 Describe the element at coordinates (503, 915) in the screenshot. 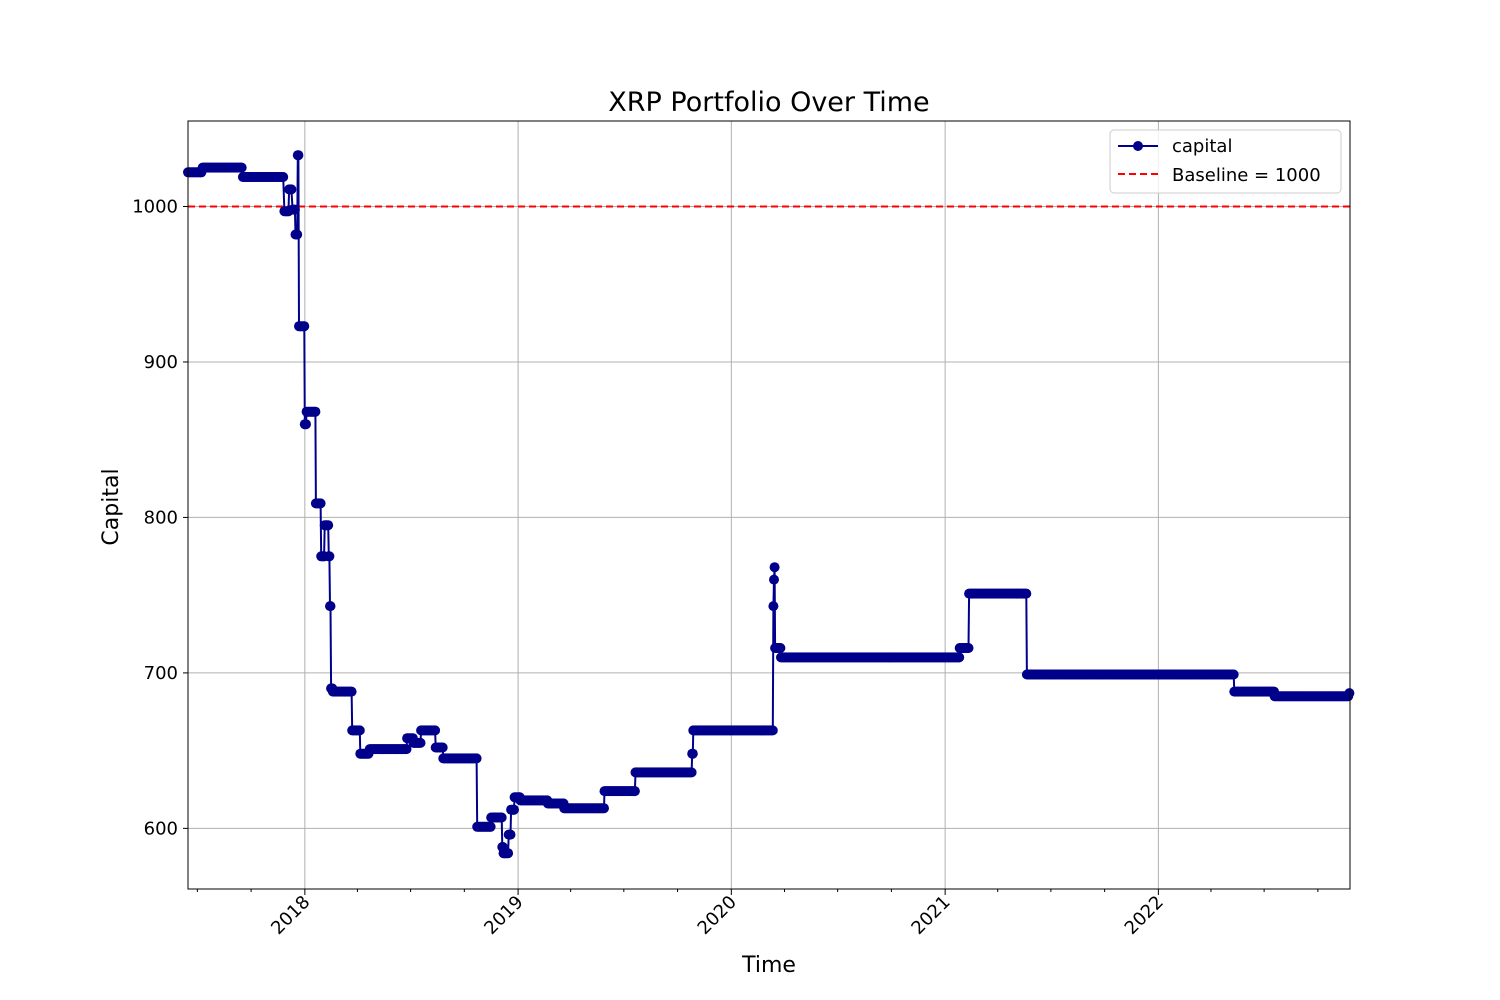

I see `x-tick-label: 2019` at that location.